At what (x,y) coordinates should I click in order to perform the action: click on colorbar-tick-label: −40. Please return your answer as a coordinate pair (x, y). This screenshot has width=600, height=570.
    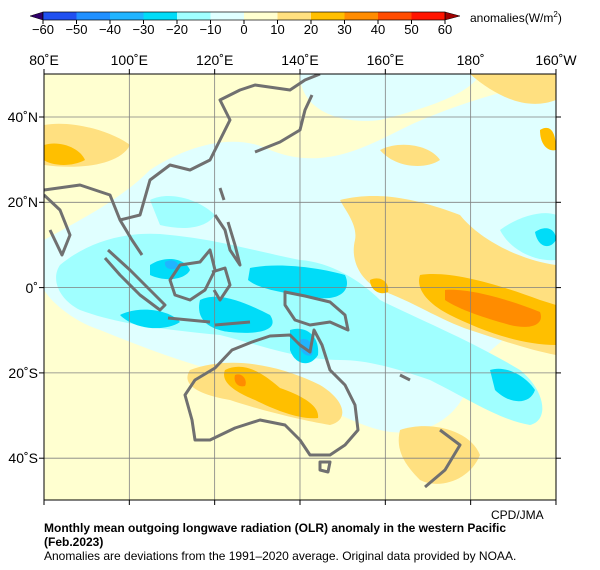
    Looking at the image, I should click on (110, 29).